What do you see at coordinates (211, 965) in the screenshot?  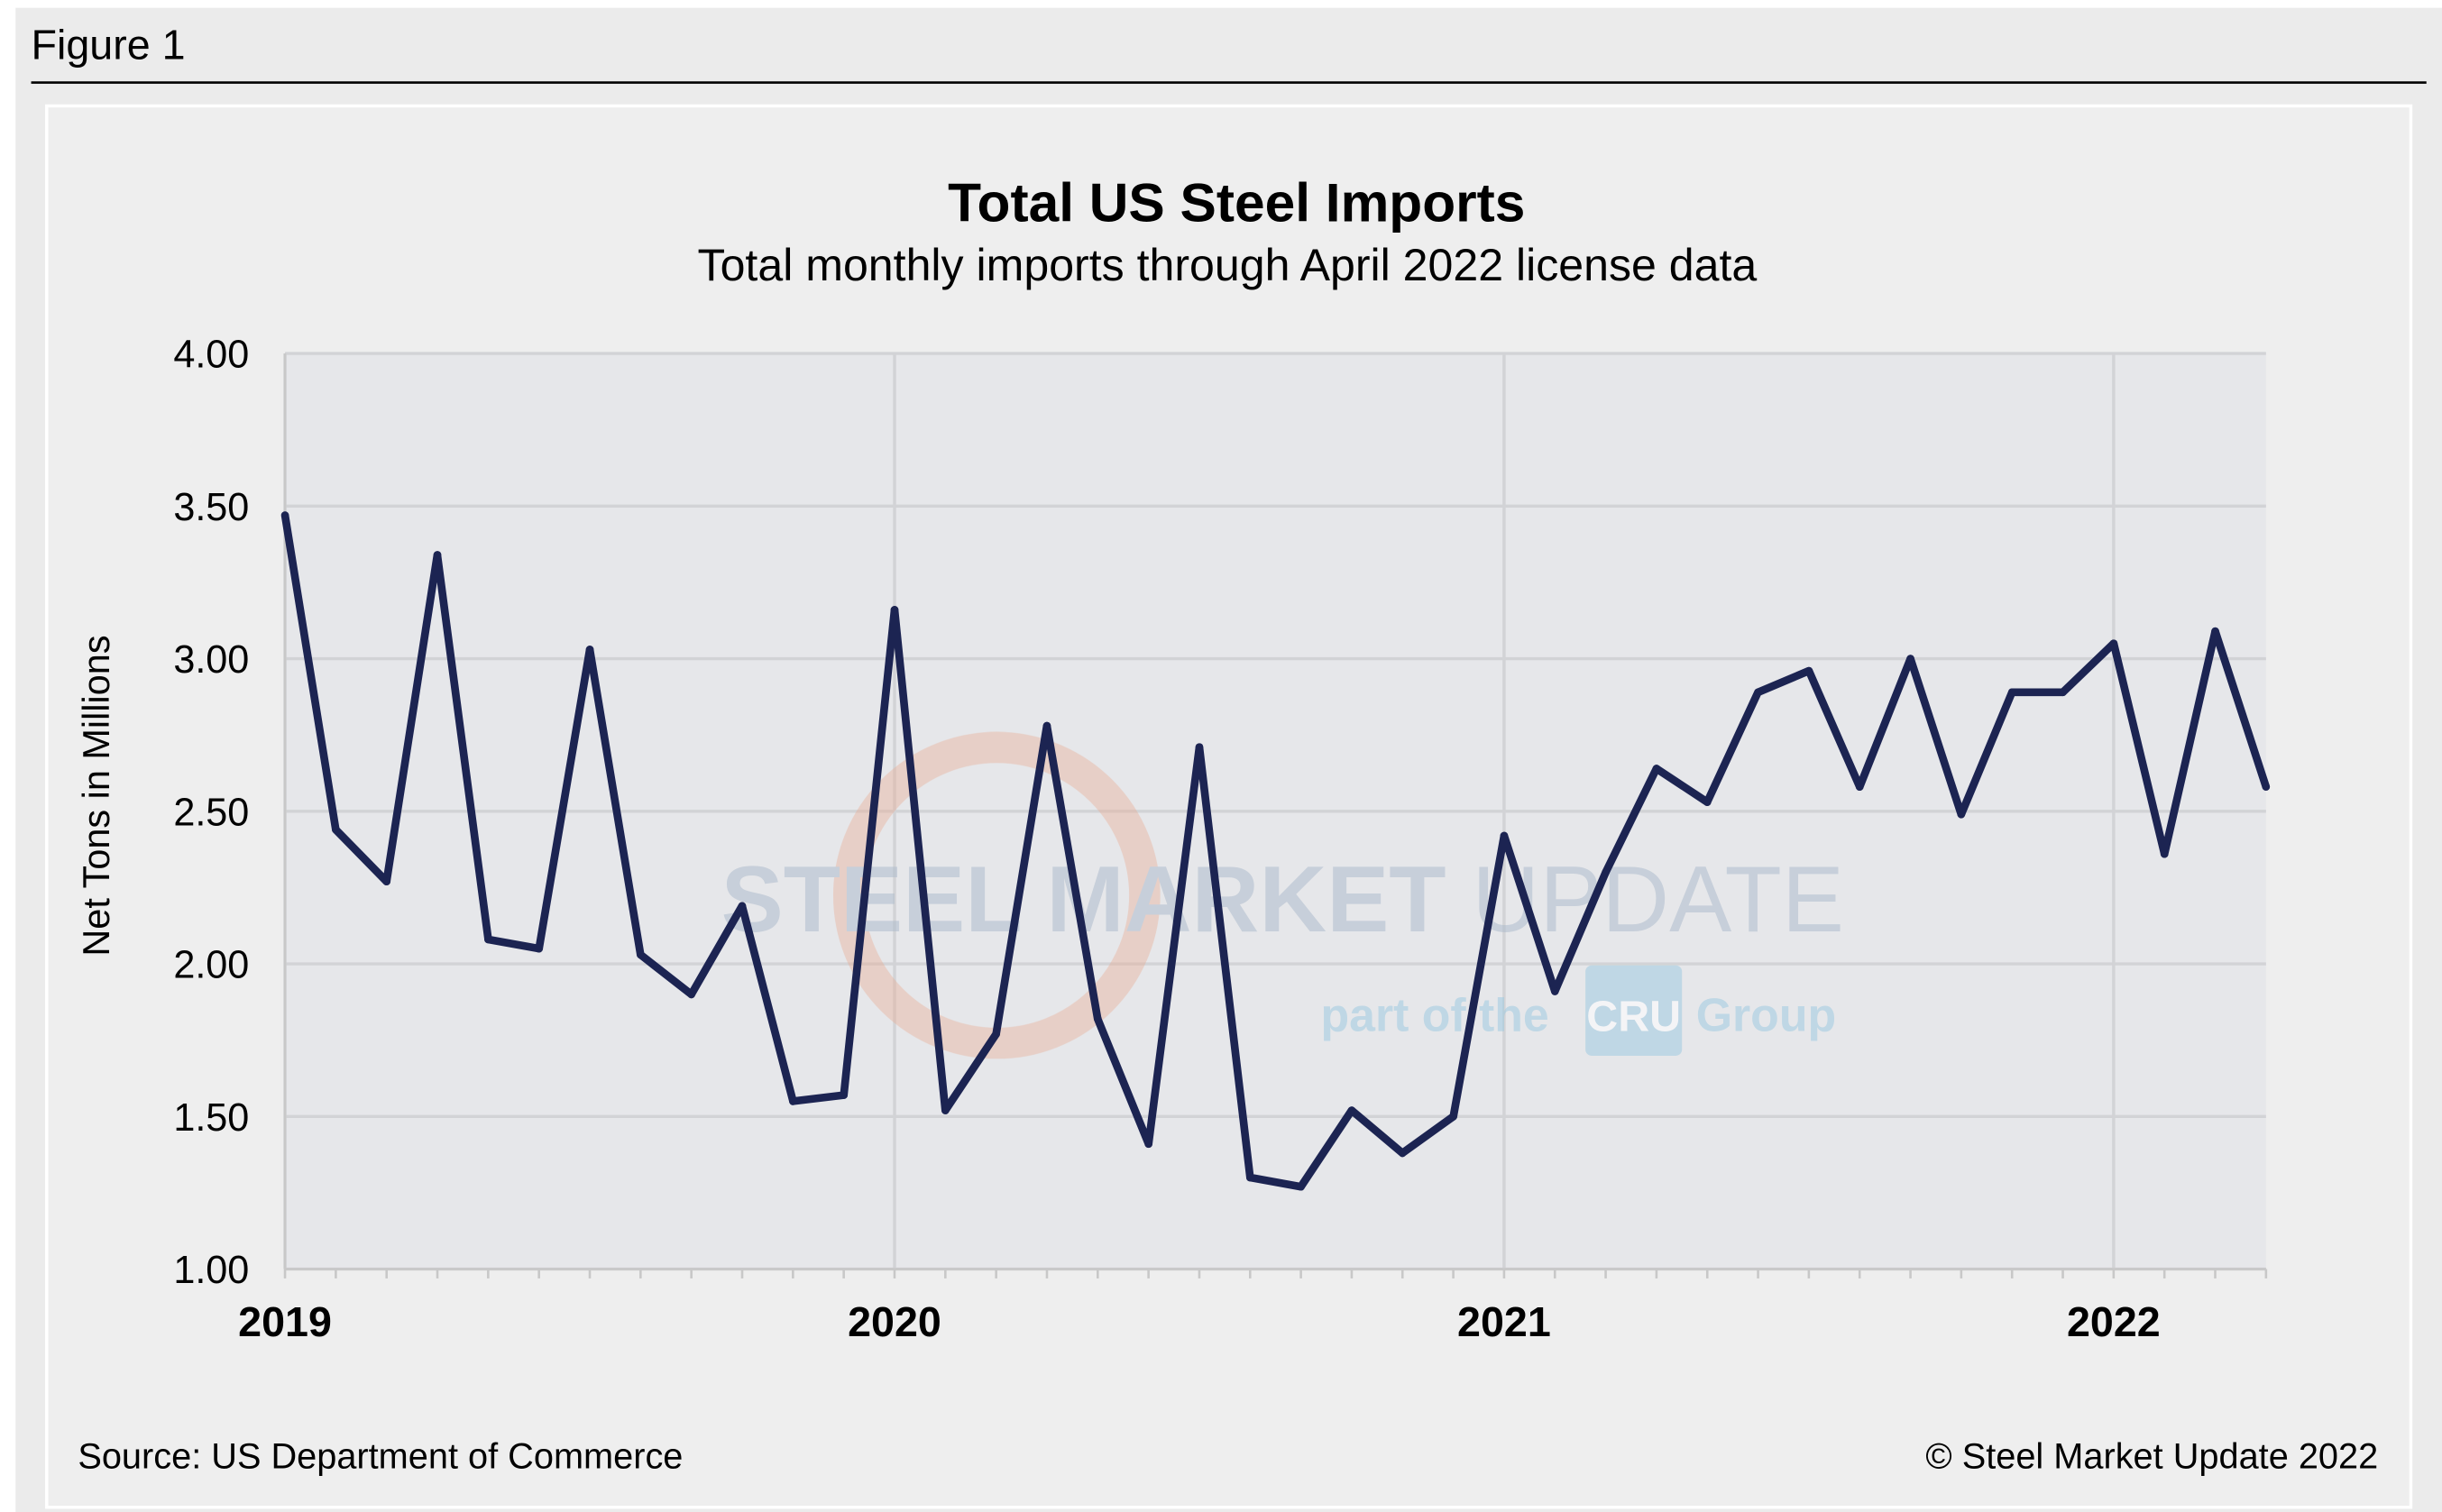 I see `y-tick-label: 2.00` at bounding box center [211, 965].